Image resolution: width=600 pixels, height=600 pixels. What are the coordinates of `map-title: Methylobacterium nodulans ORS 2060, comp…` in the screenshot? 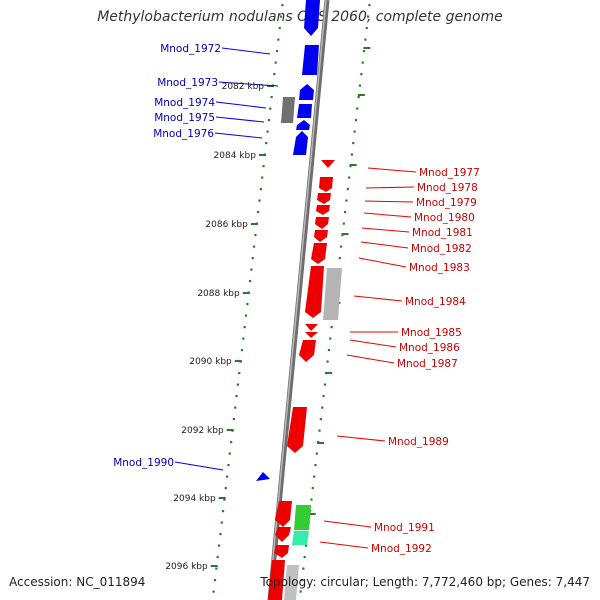 It's located at (300, 17).